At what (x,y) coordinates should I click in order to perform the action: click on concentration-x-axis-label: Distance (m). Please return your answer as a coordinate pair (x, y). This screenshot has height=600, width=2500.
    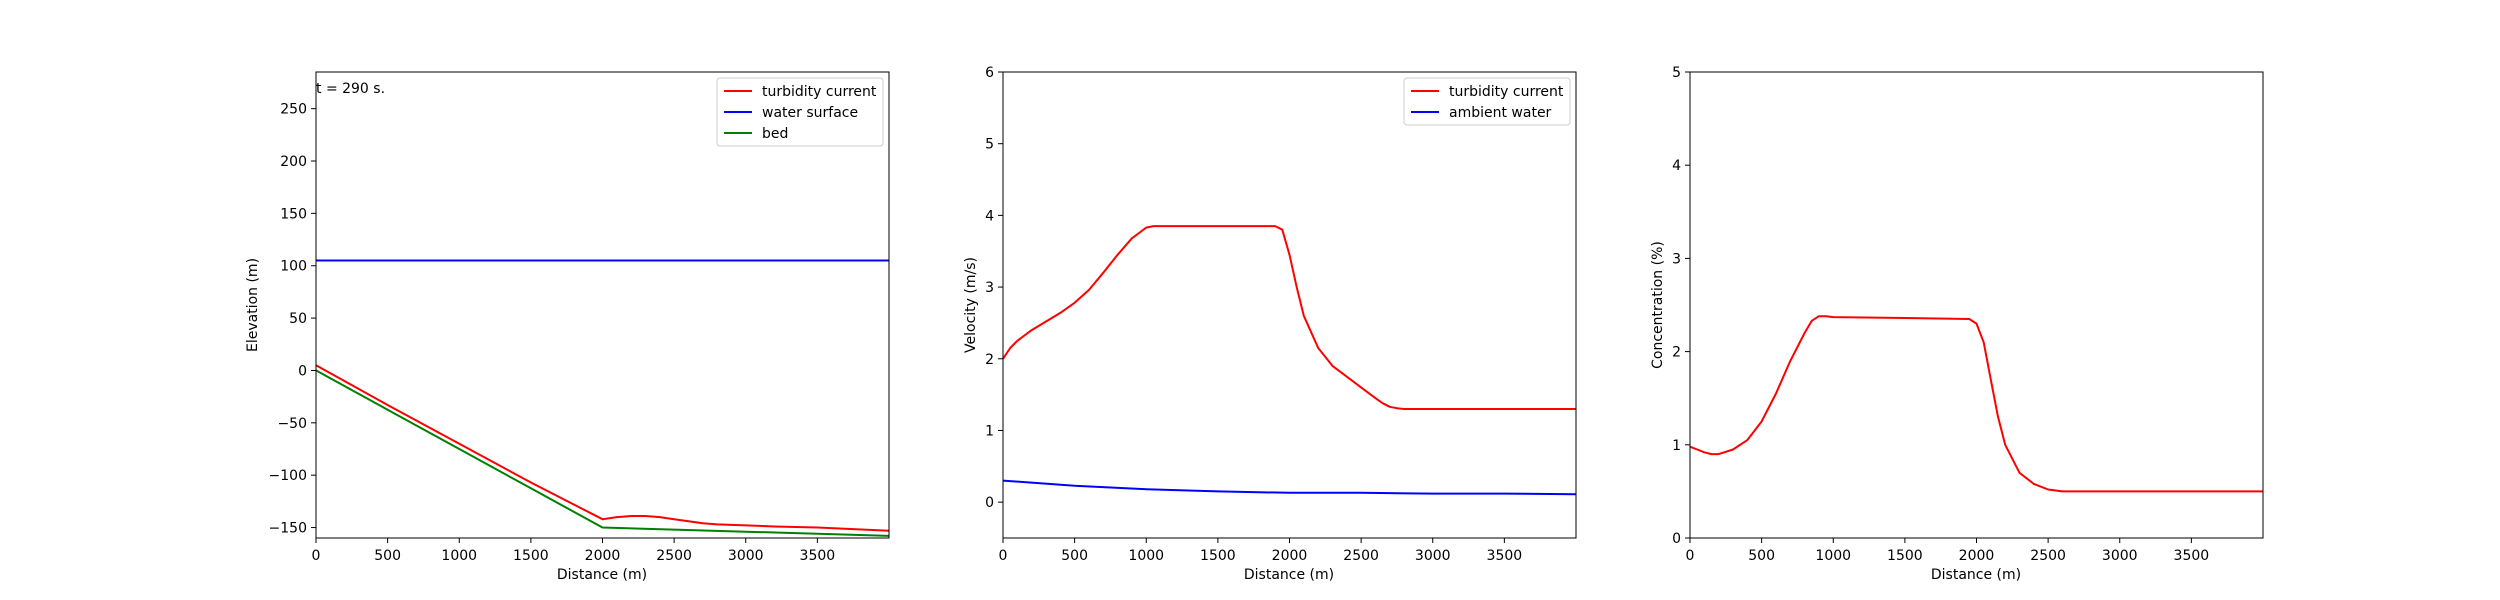
    Looking at the image, I should click on (1976, 575).